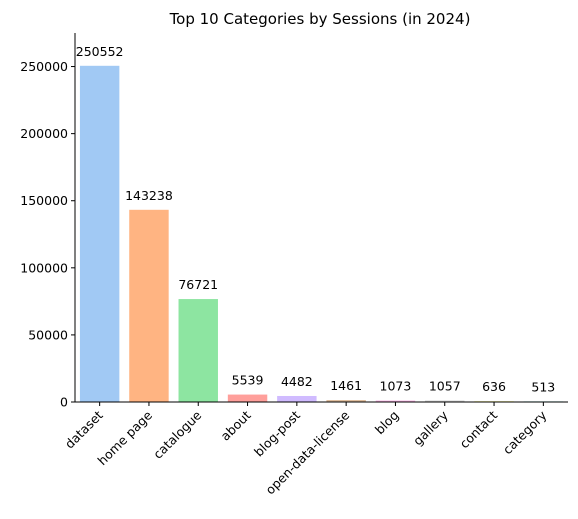 The height and width of the screenshot is (519, 578). Describe the element at coordinates (44, 200) in the screenshot. I see `y-tick-label: 150000` at that location.